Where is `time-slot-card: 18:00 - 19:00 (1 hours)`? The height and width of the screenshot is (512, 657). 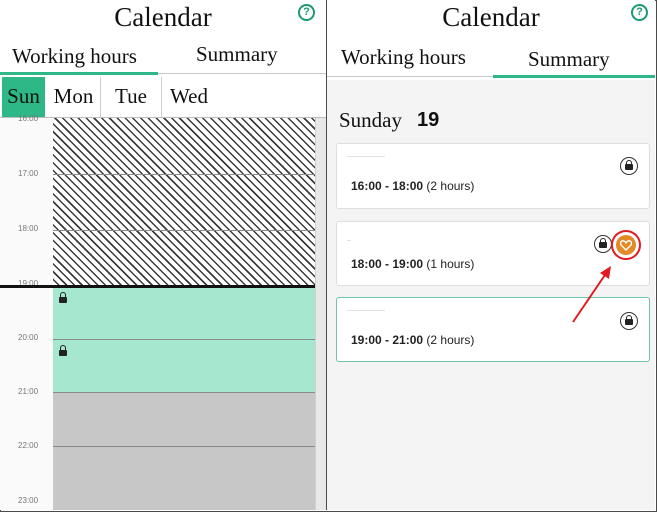
time-slot-card: 18:00 - 19:00 (1 hours) is located at coordinates (493, 253).